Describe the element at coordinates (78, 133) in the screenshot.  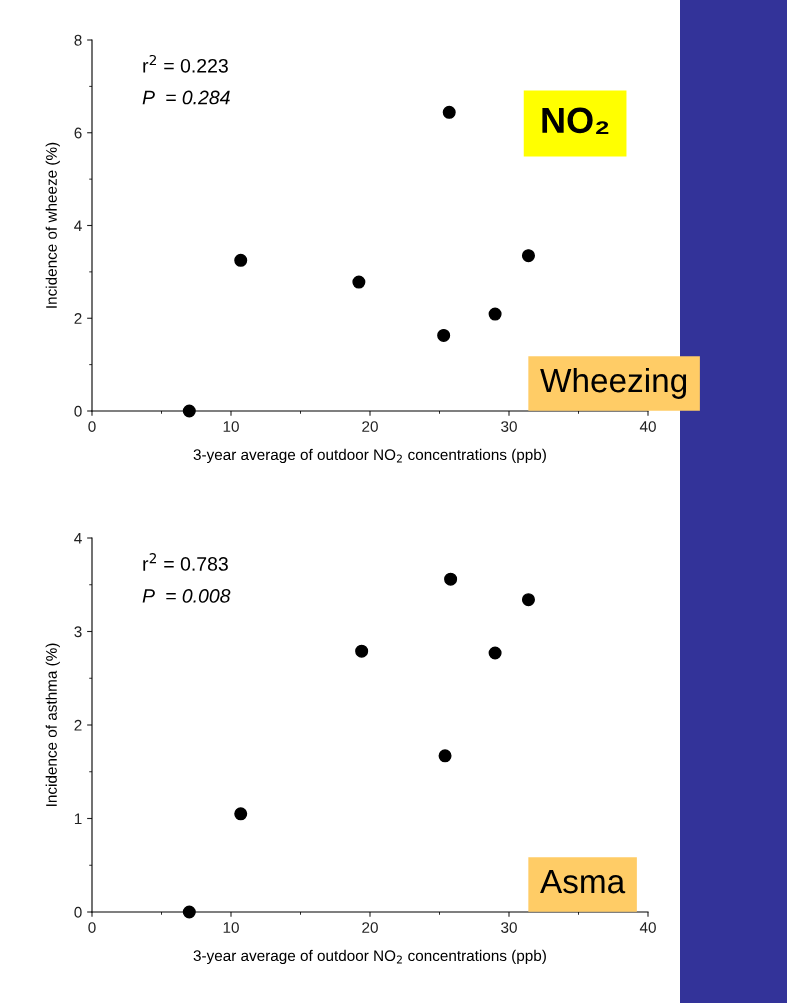
I see `y-tick-label: 6` at that location.